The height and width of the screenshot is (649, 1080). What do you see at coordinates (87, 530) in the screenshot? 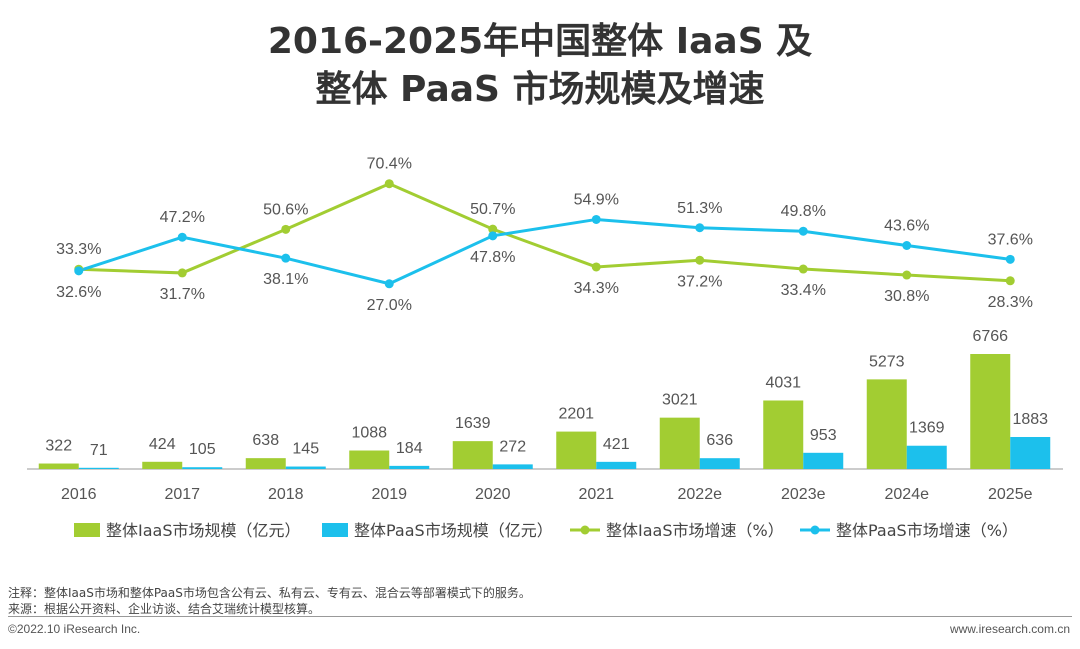
I see `legend-iaas-bar-swatch` at bounding box center [87, 530].